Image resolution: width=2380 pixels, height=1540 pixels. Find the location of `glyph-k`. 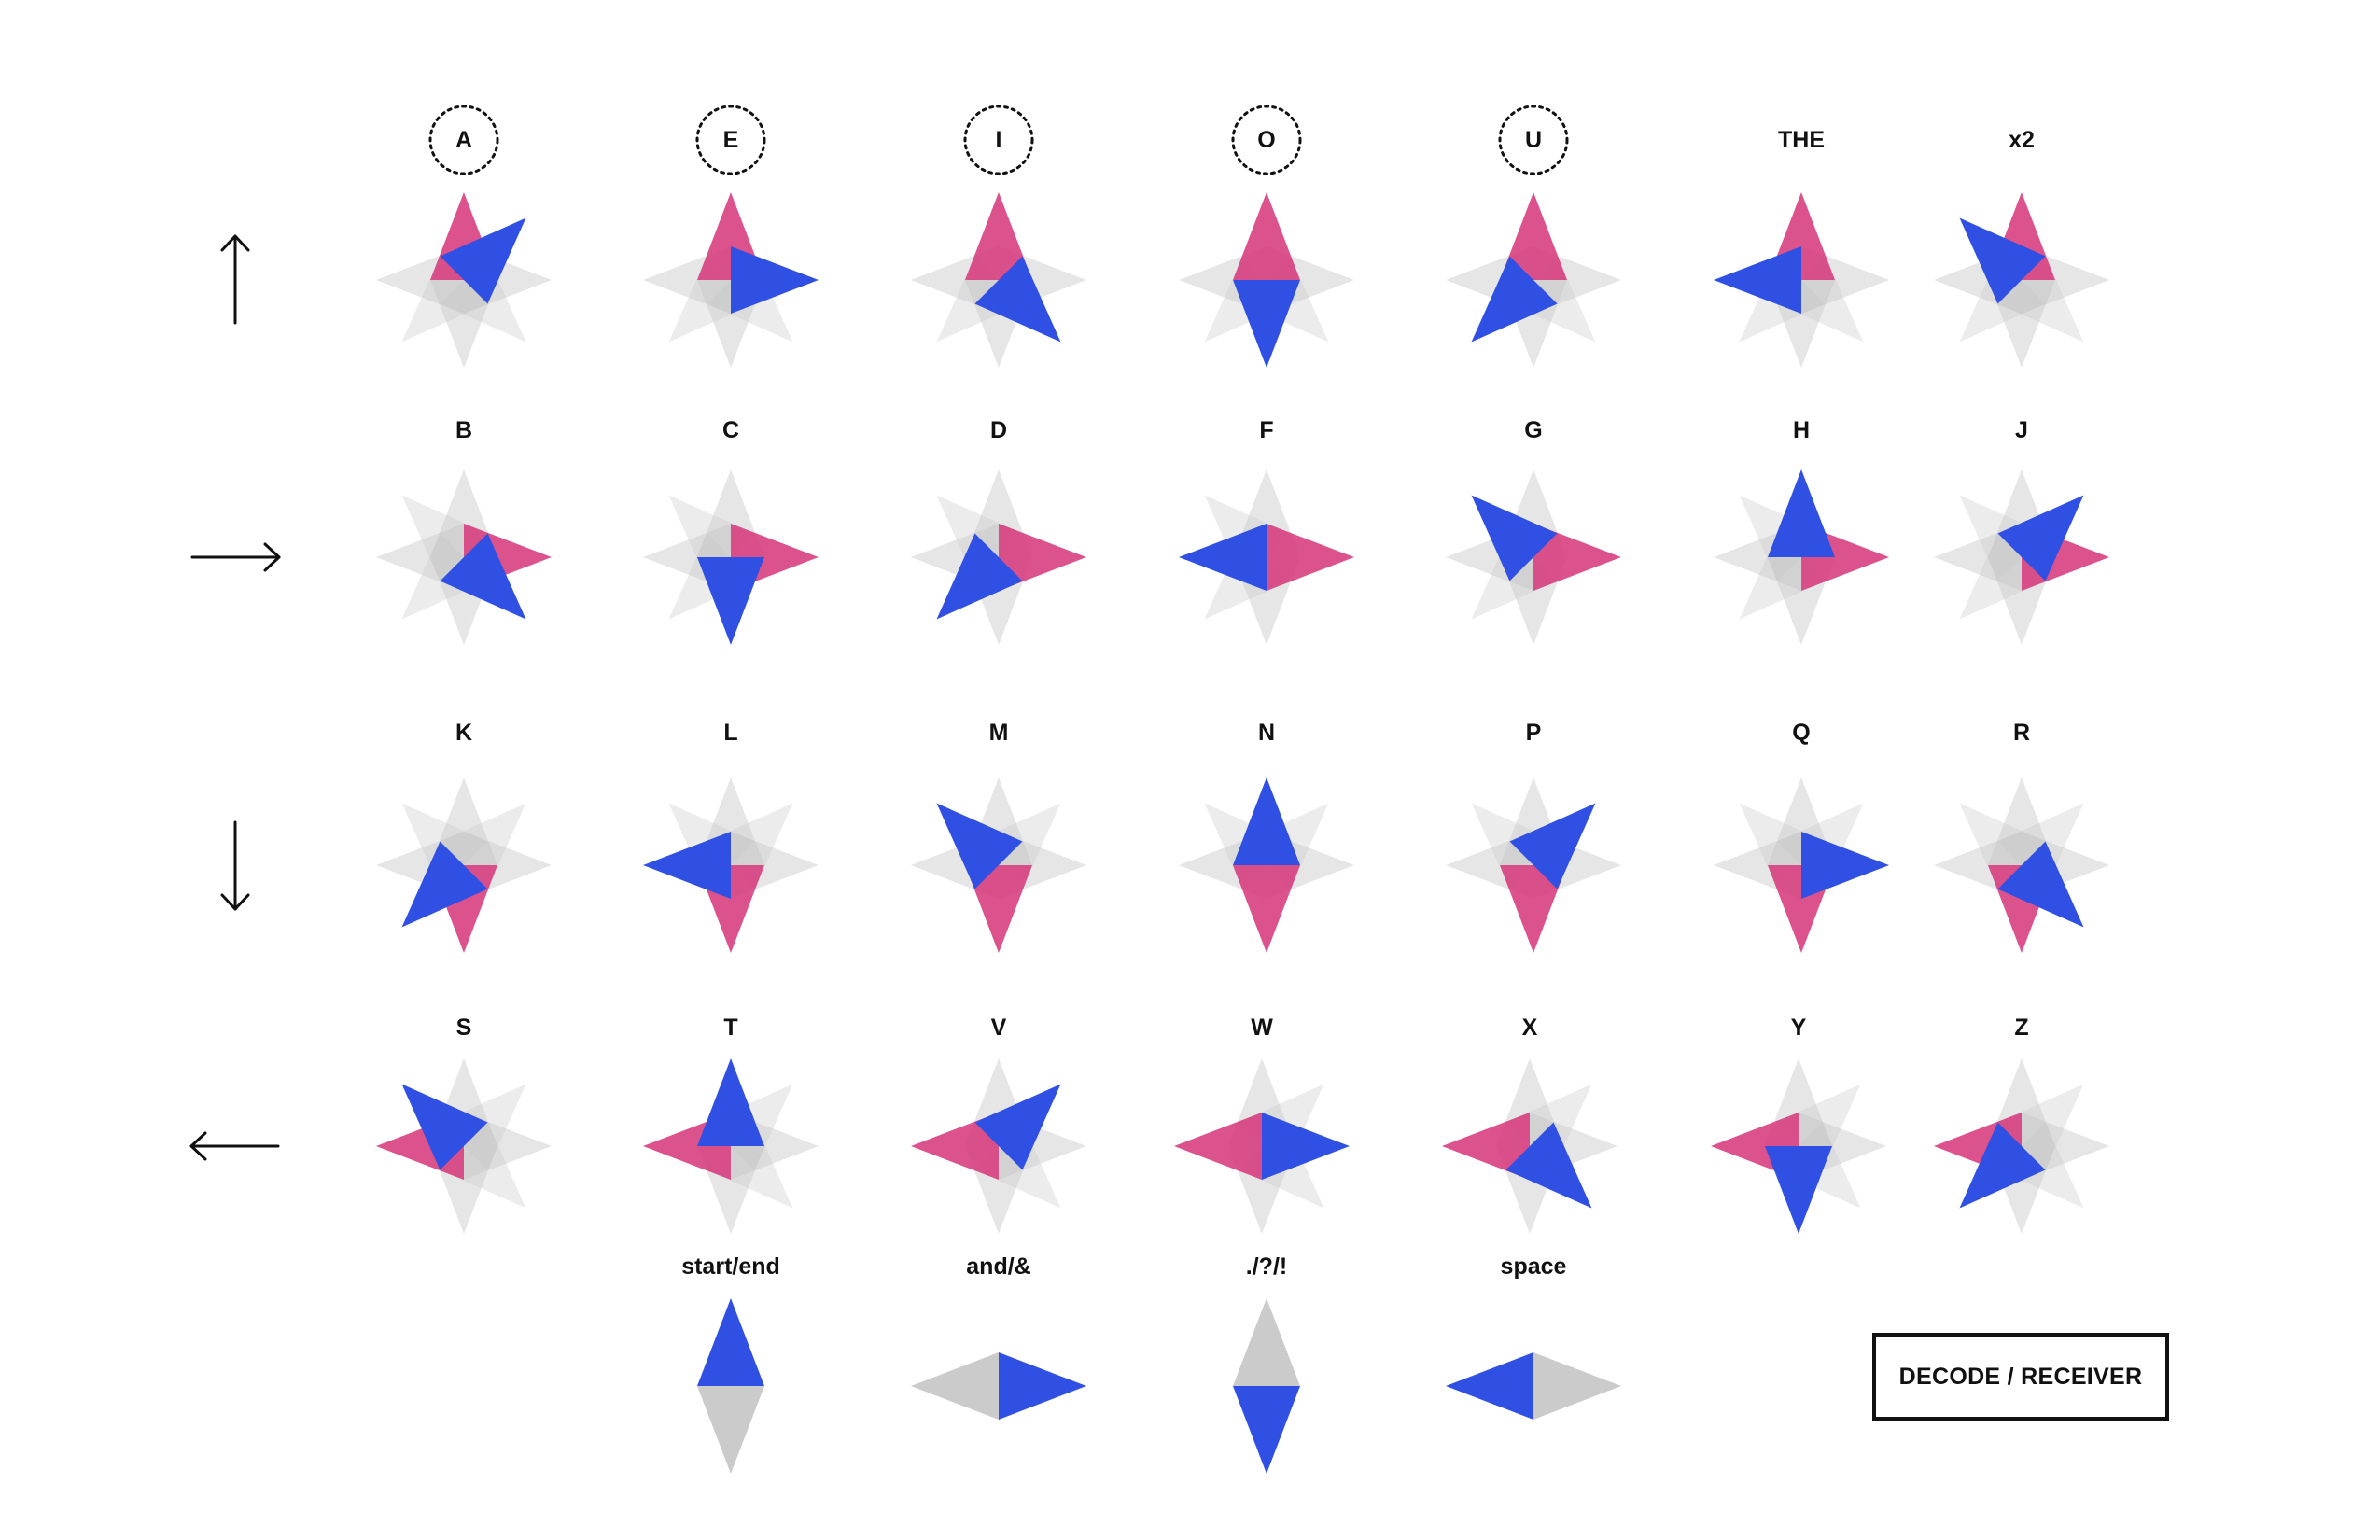

glyph-k is located at coordinates (464, 865).